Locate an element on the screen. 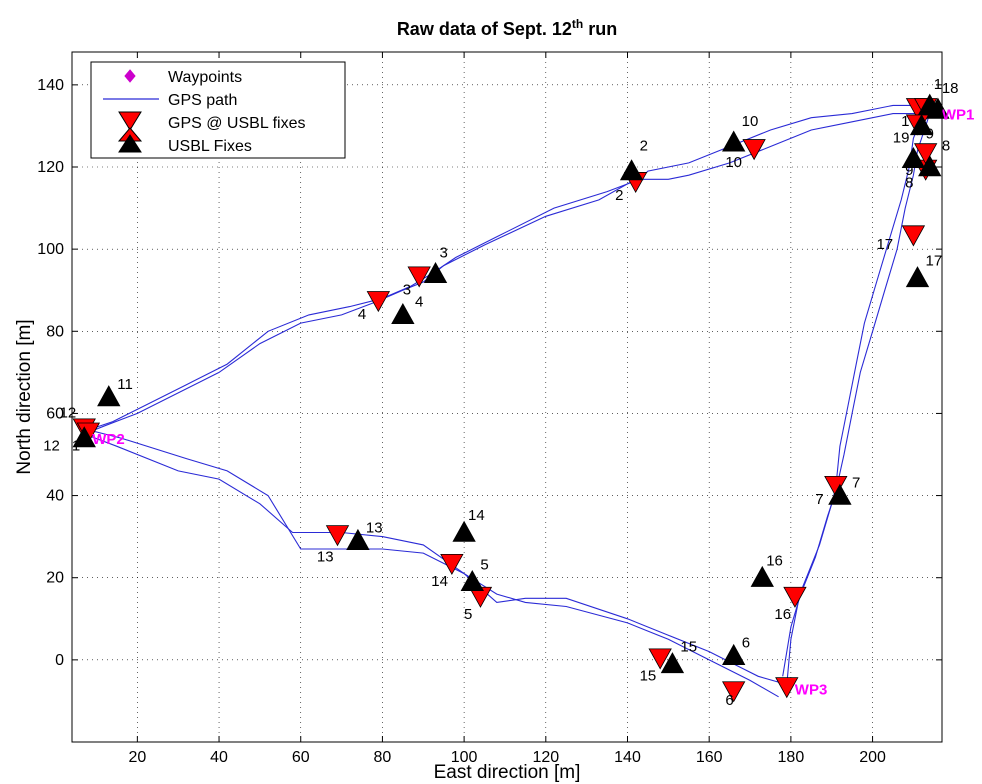 This screenshot has width=982, height=784. legend-label-waypoints: Waypoints is located at coordinates (205, 77).